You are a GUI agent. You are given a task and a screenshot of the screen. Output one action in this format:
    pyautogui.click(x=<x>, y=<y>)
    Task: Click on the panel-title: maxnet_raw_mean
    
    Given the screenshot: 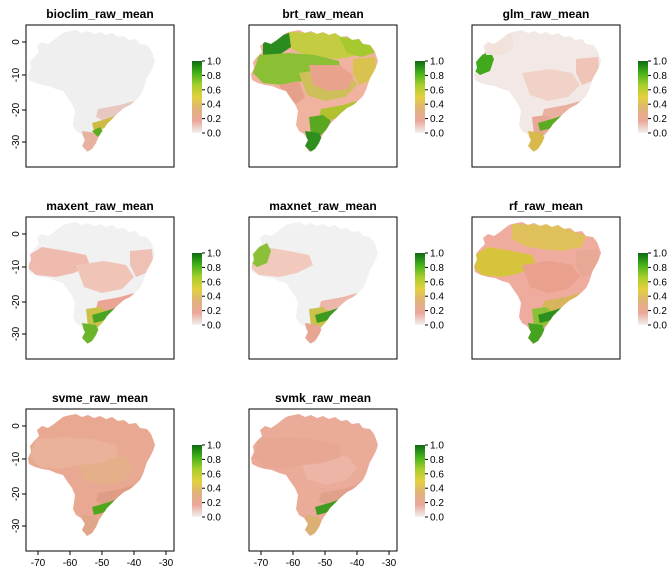 What is the action you would take?
    pyautogui.click(x=322, y=206)
    